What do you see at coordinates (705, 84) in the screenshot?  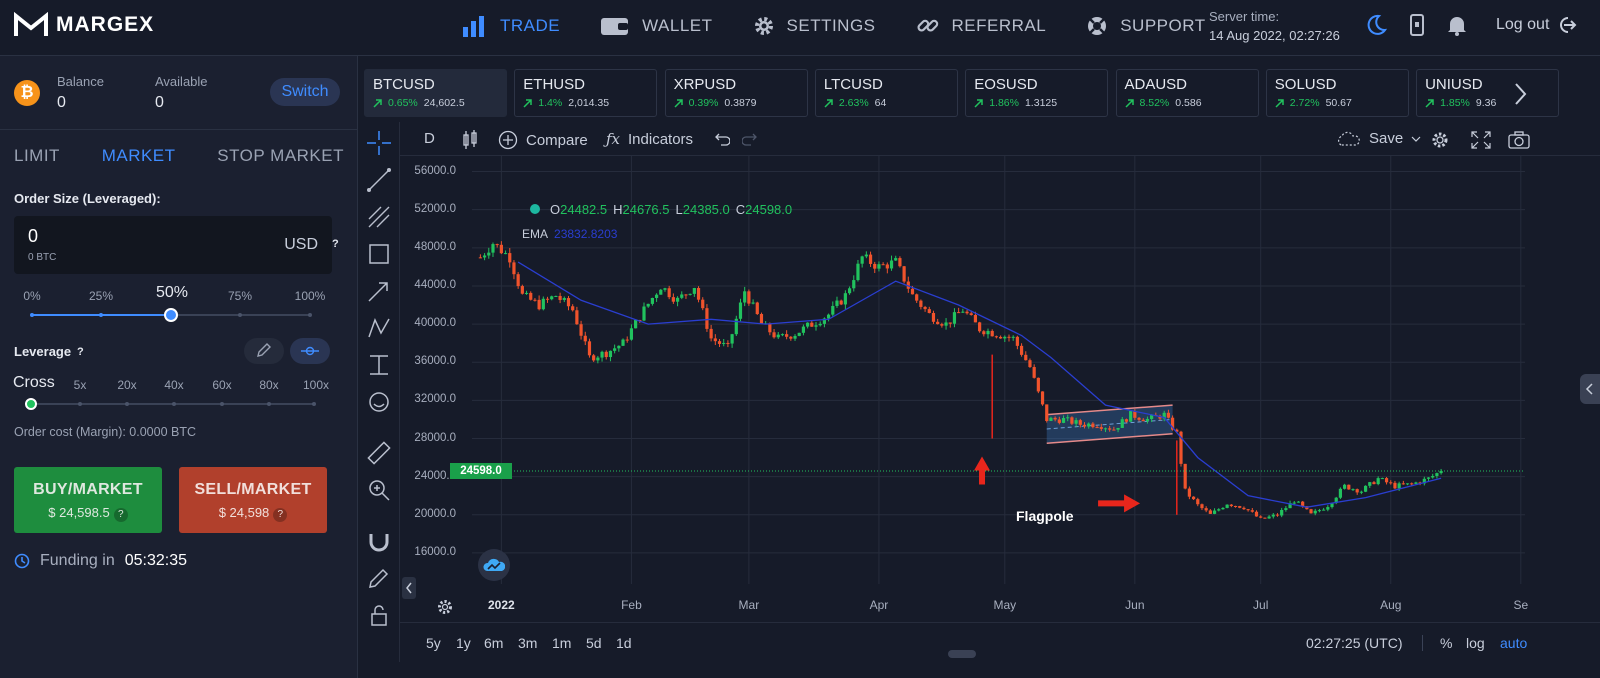 I see `ticker-symbol: XRPUSD` at bounding box center [705, 84].